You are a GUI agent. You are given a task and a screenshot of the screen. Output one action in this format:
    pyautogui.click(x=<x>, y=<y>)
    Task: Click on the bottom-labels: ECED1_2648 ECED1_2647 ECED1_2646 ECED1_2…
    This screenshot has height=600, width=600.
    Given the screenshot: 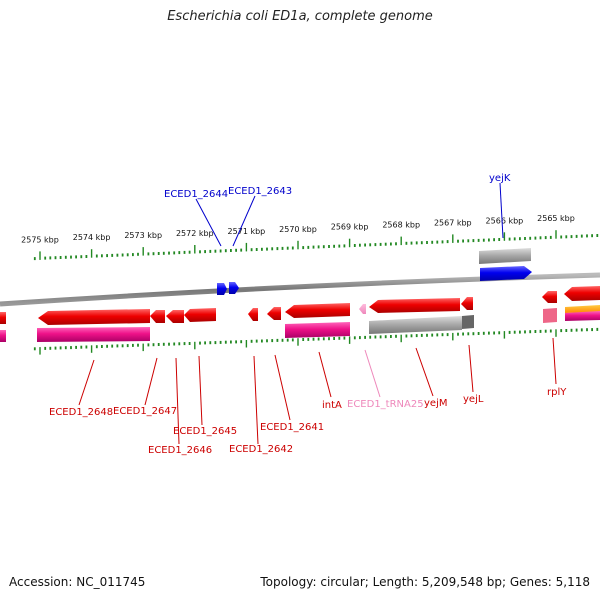 What is the action you would take?
    pyautogui.click(x=308, y=421)
    